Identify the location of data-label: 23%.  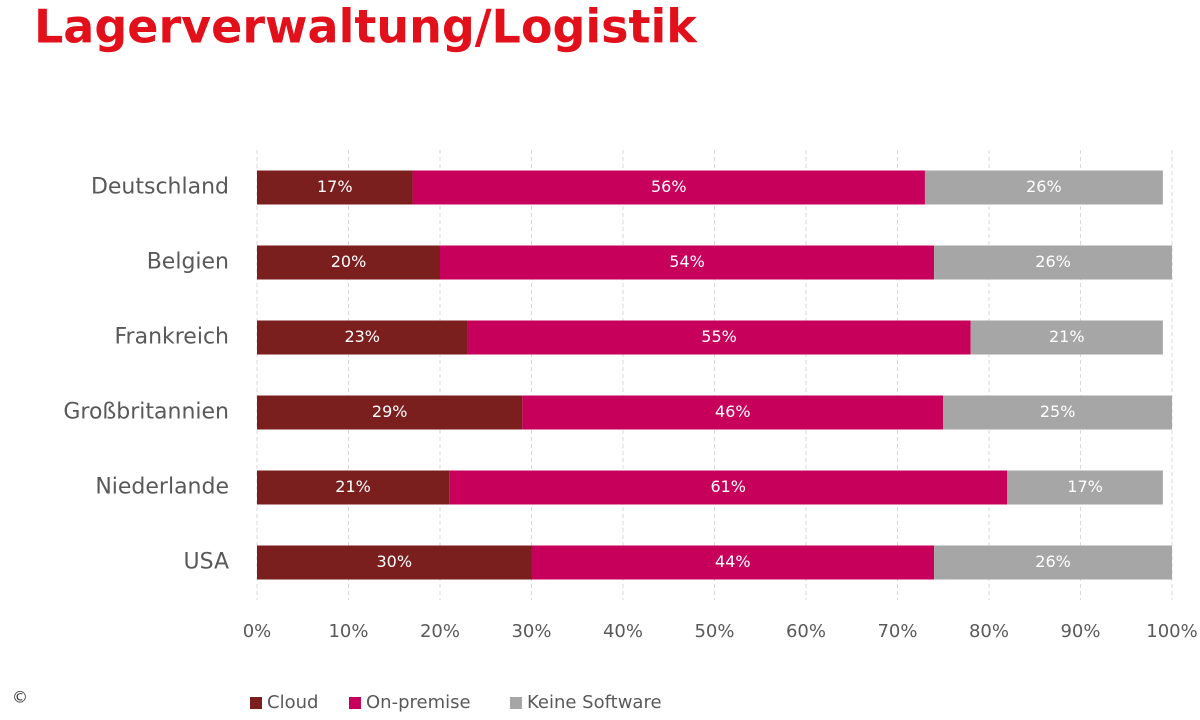
(362, 336).